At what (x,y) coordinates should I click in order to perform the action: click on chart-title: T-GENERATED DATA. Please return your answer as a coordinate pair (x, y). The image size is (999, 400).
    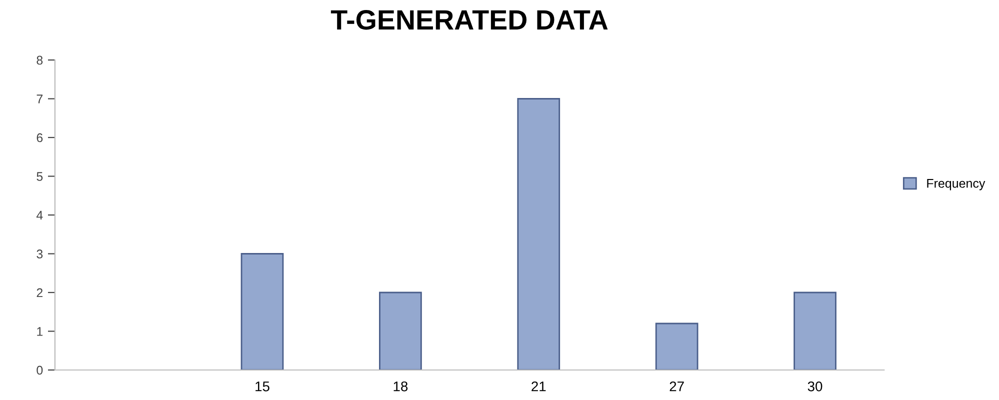
    Looking at the image, I should click on (469, 20).